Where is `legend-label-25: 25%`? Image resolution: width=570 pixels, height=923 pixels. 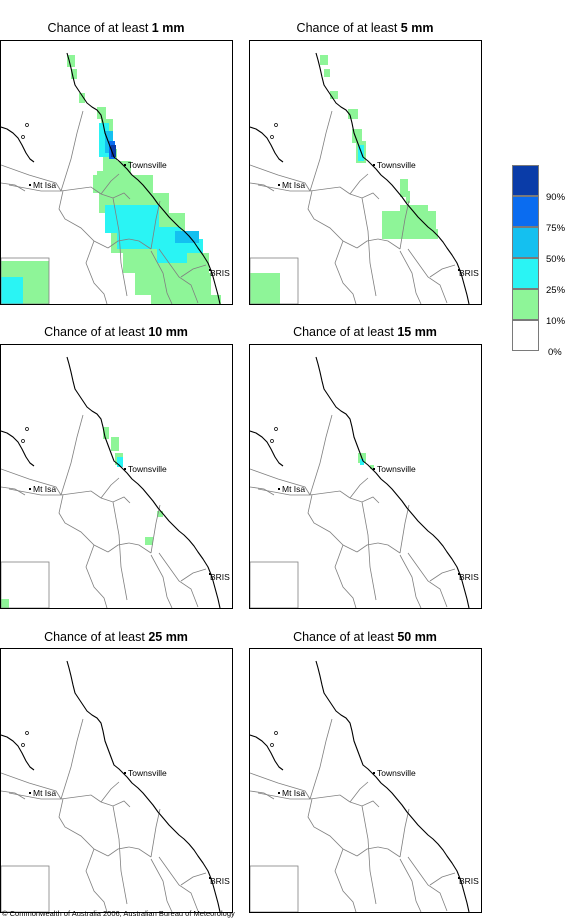 legend-label-25: 25% is located at coordinates (556, 290).